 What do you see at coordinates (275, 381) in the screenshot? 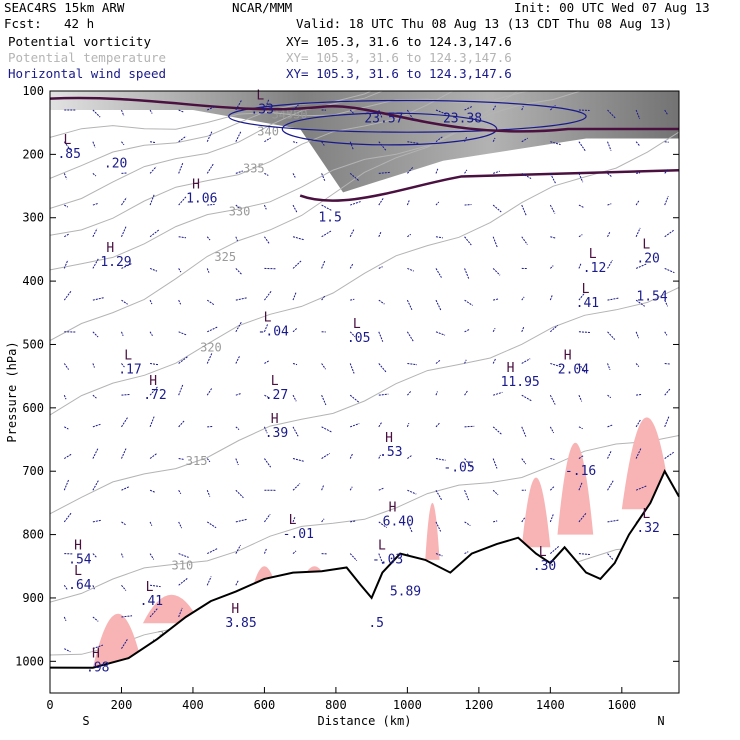
I see `pv-extremum-9-marker: L` at bounding box center [275, 381].